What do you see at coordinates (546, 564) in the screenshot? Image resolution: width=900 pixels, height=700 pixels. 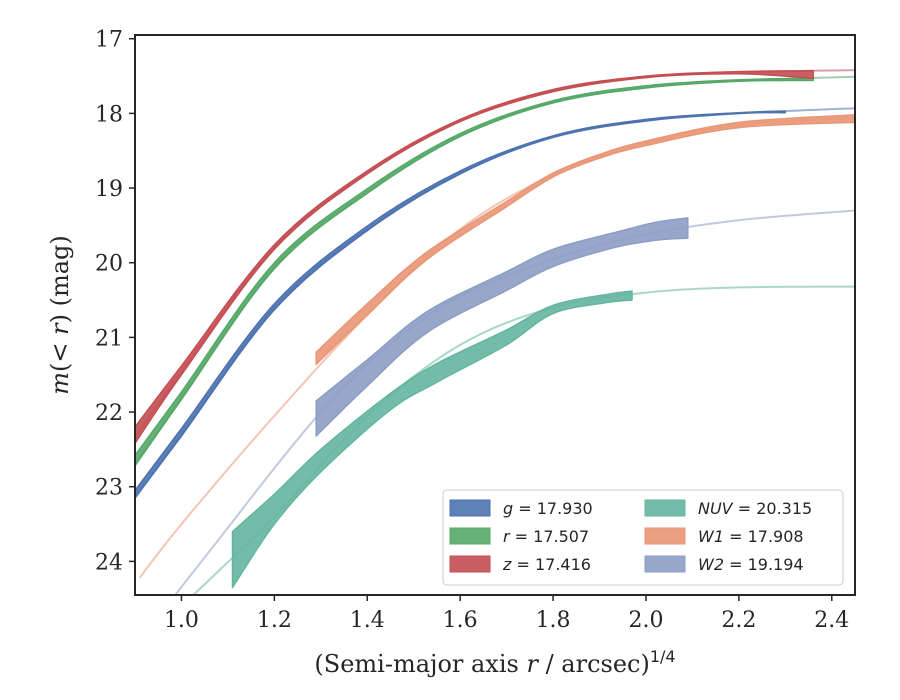 I see `legend-label-z: z = 17.416` at bounding box center [546, 564].